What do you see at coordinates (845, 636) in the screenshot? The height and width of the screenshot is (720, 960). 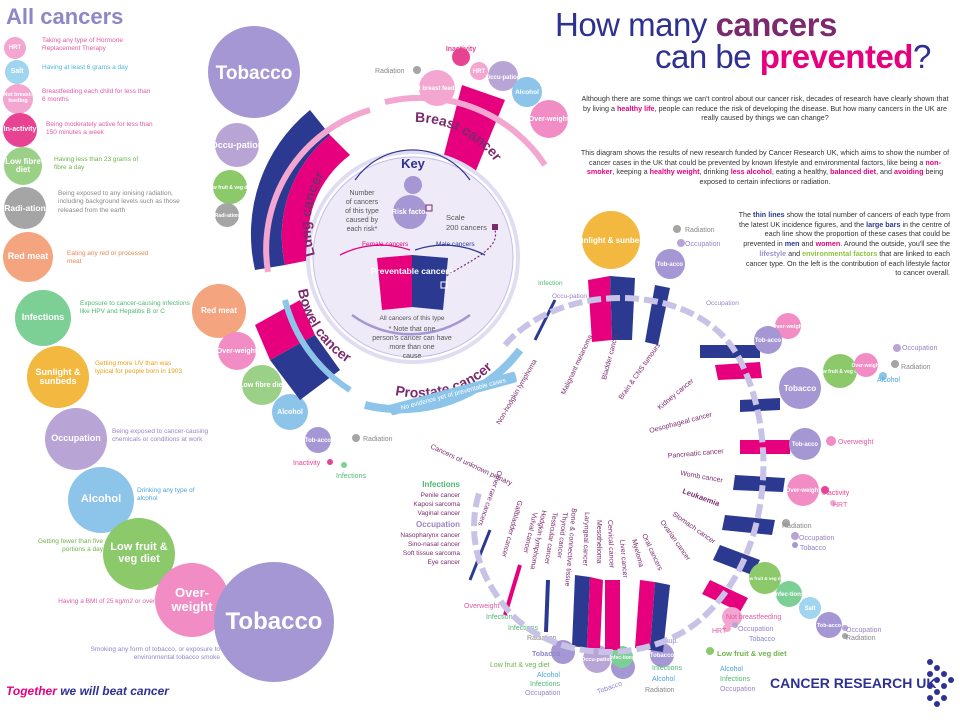 I see `stomach-radiation-dot` at bounding box center [845, 636].